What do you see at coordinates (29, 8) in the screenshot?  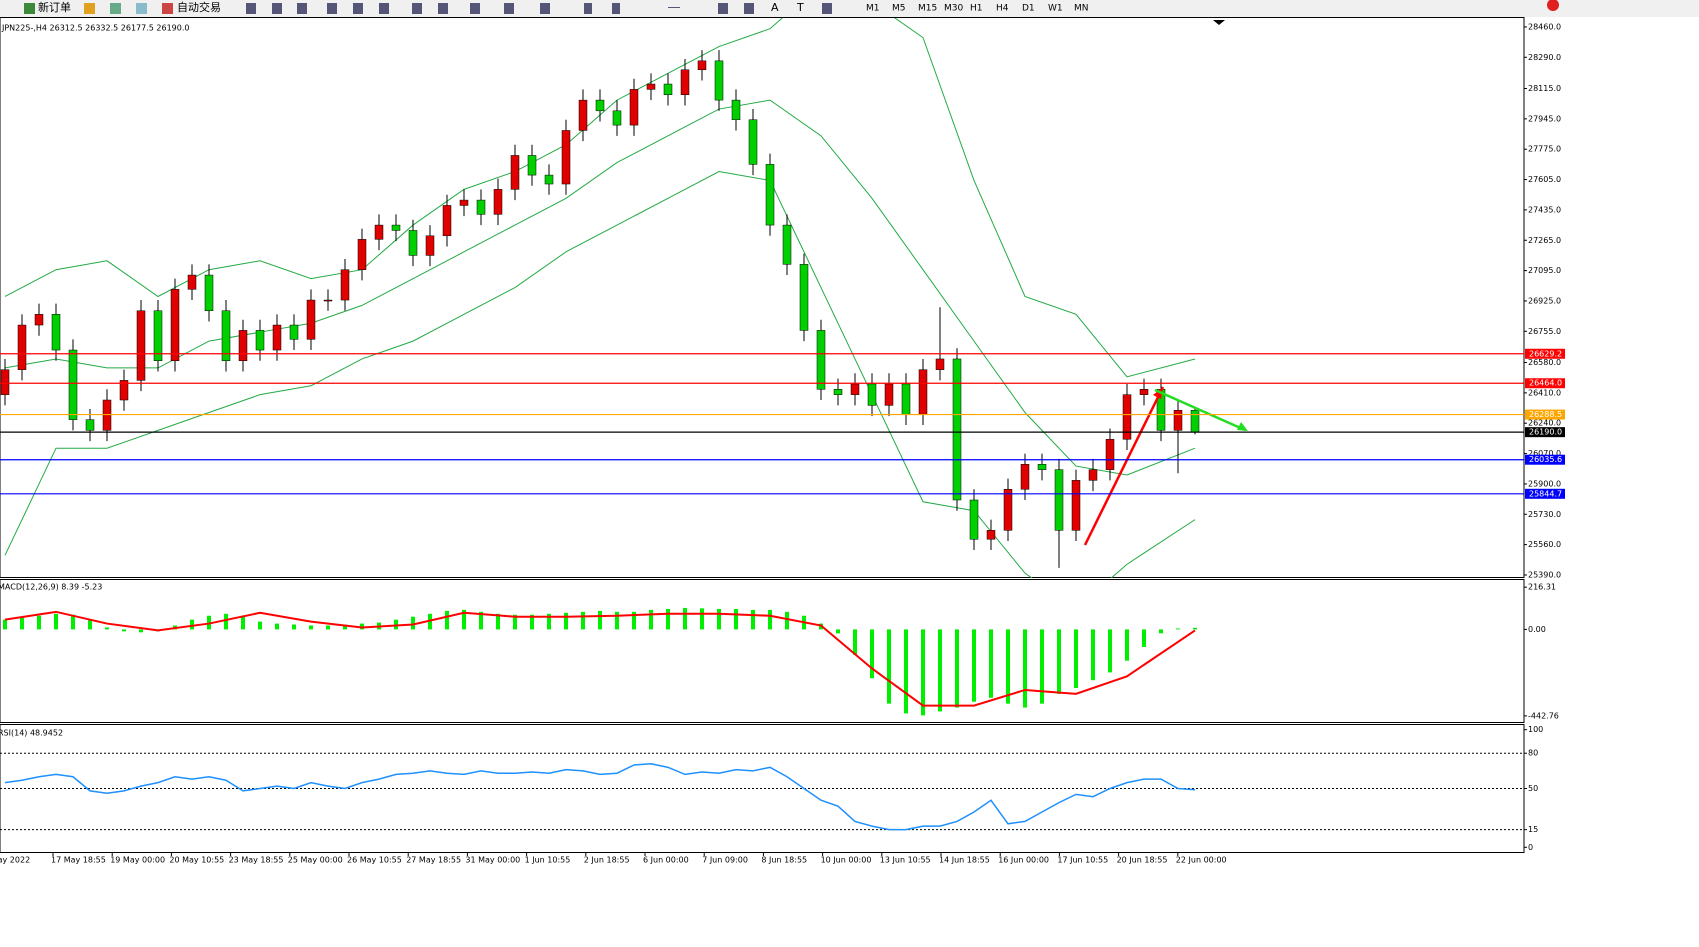 I see `new-order-icon` at bounding box center [29, 8].